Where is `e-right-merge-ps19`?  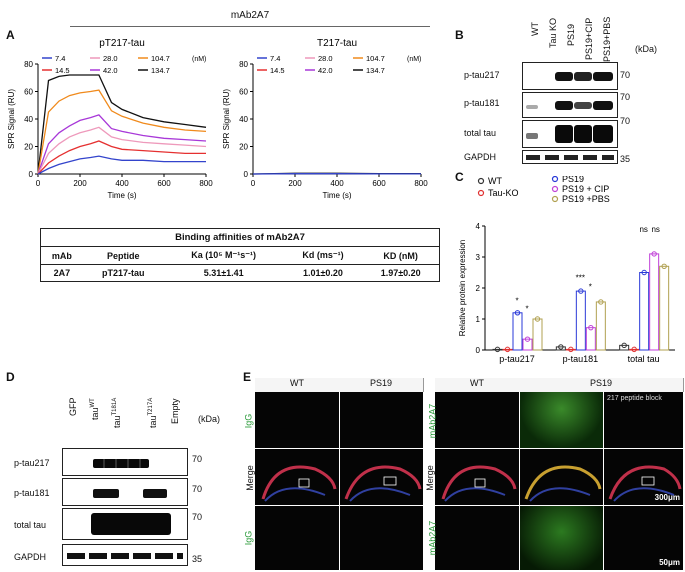 e-right-merge-ps19 is located at coordinates (561, 477).